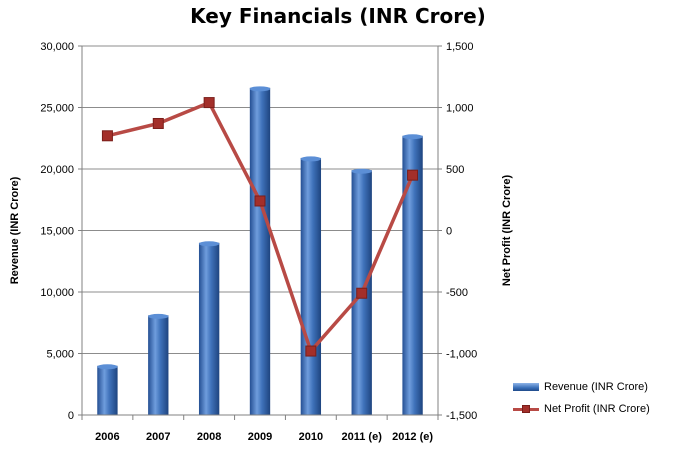  What do you see at coordinates (596, 387) in the screenshot?
I see `legend-label-revenue: Revenue (INR Crore)` at bounding box center [596, 387].